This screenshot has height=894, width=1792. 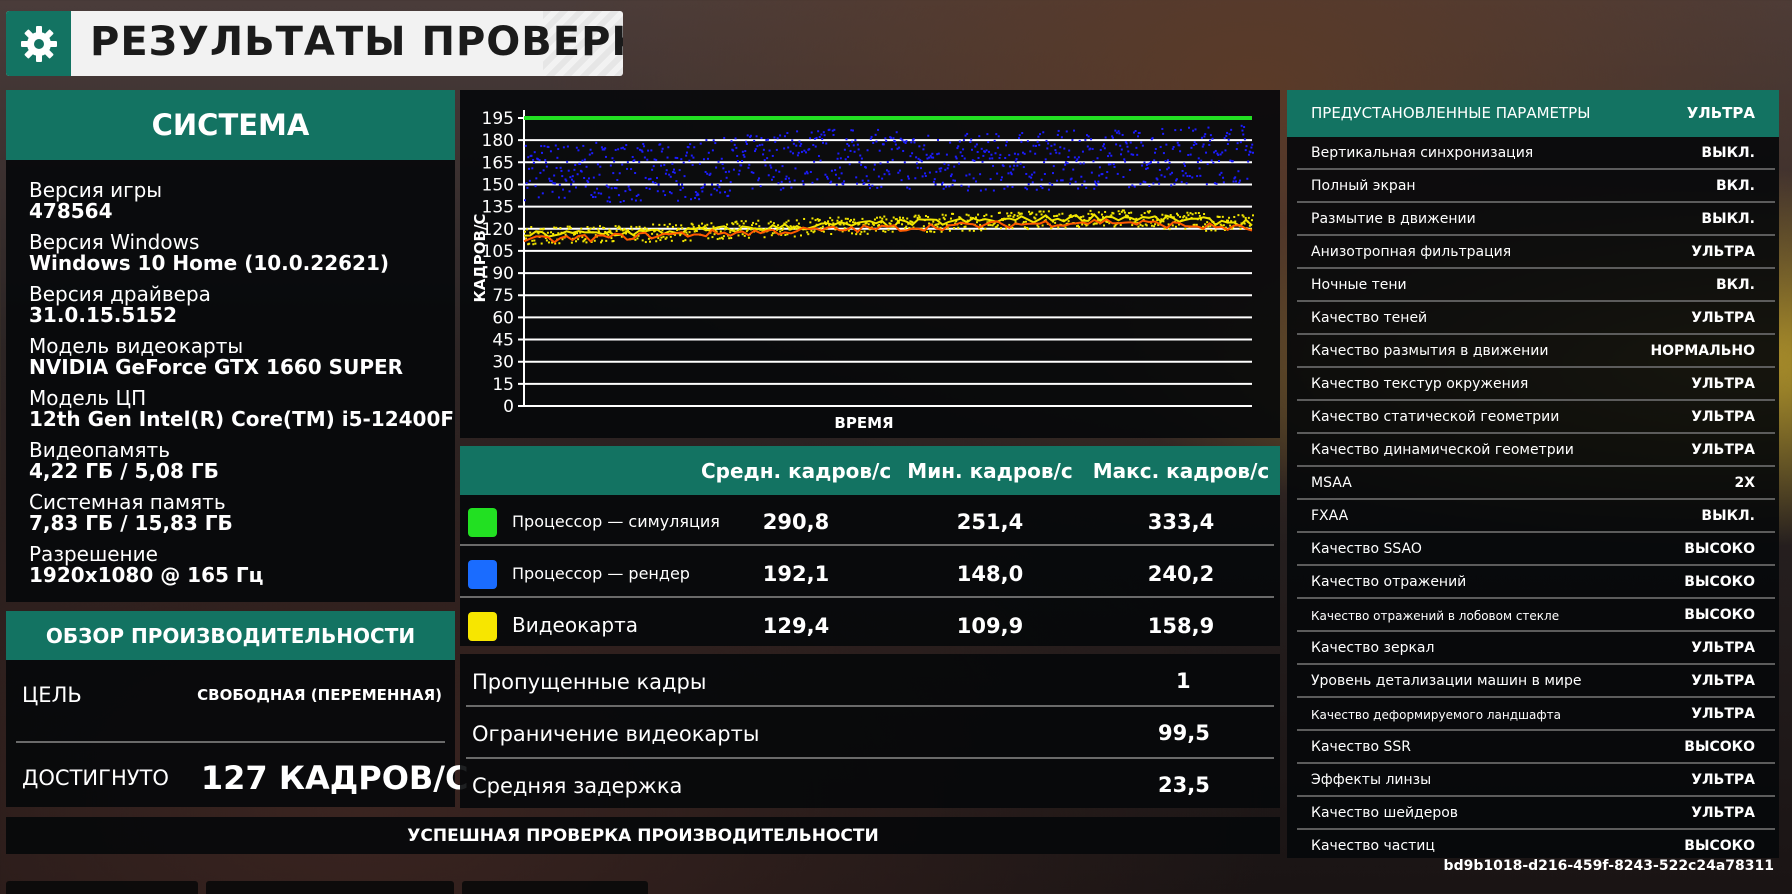 What do you see at coordinates (1533, 219) in the screenshot?
I see `settings-row: Размытие в движении ВЫКЛ.` at bounding box center [1533, 219].